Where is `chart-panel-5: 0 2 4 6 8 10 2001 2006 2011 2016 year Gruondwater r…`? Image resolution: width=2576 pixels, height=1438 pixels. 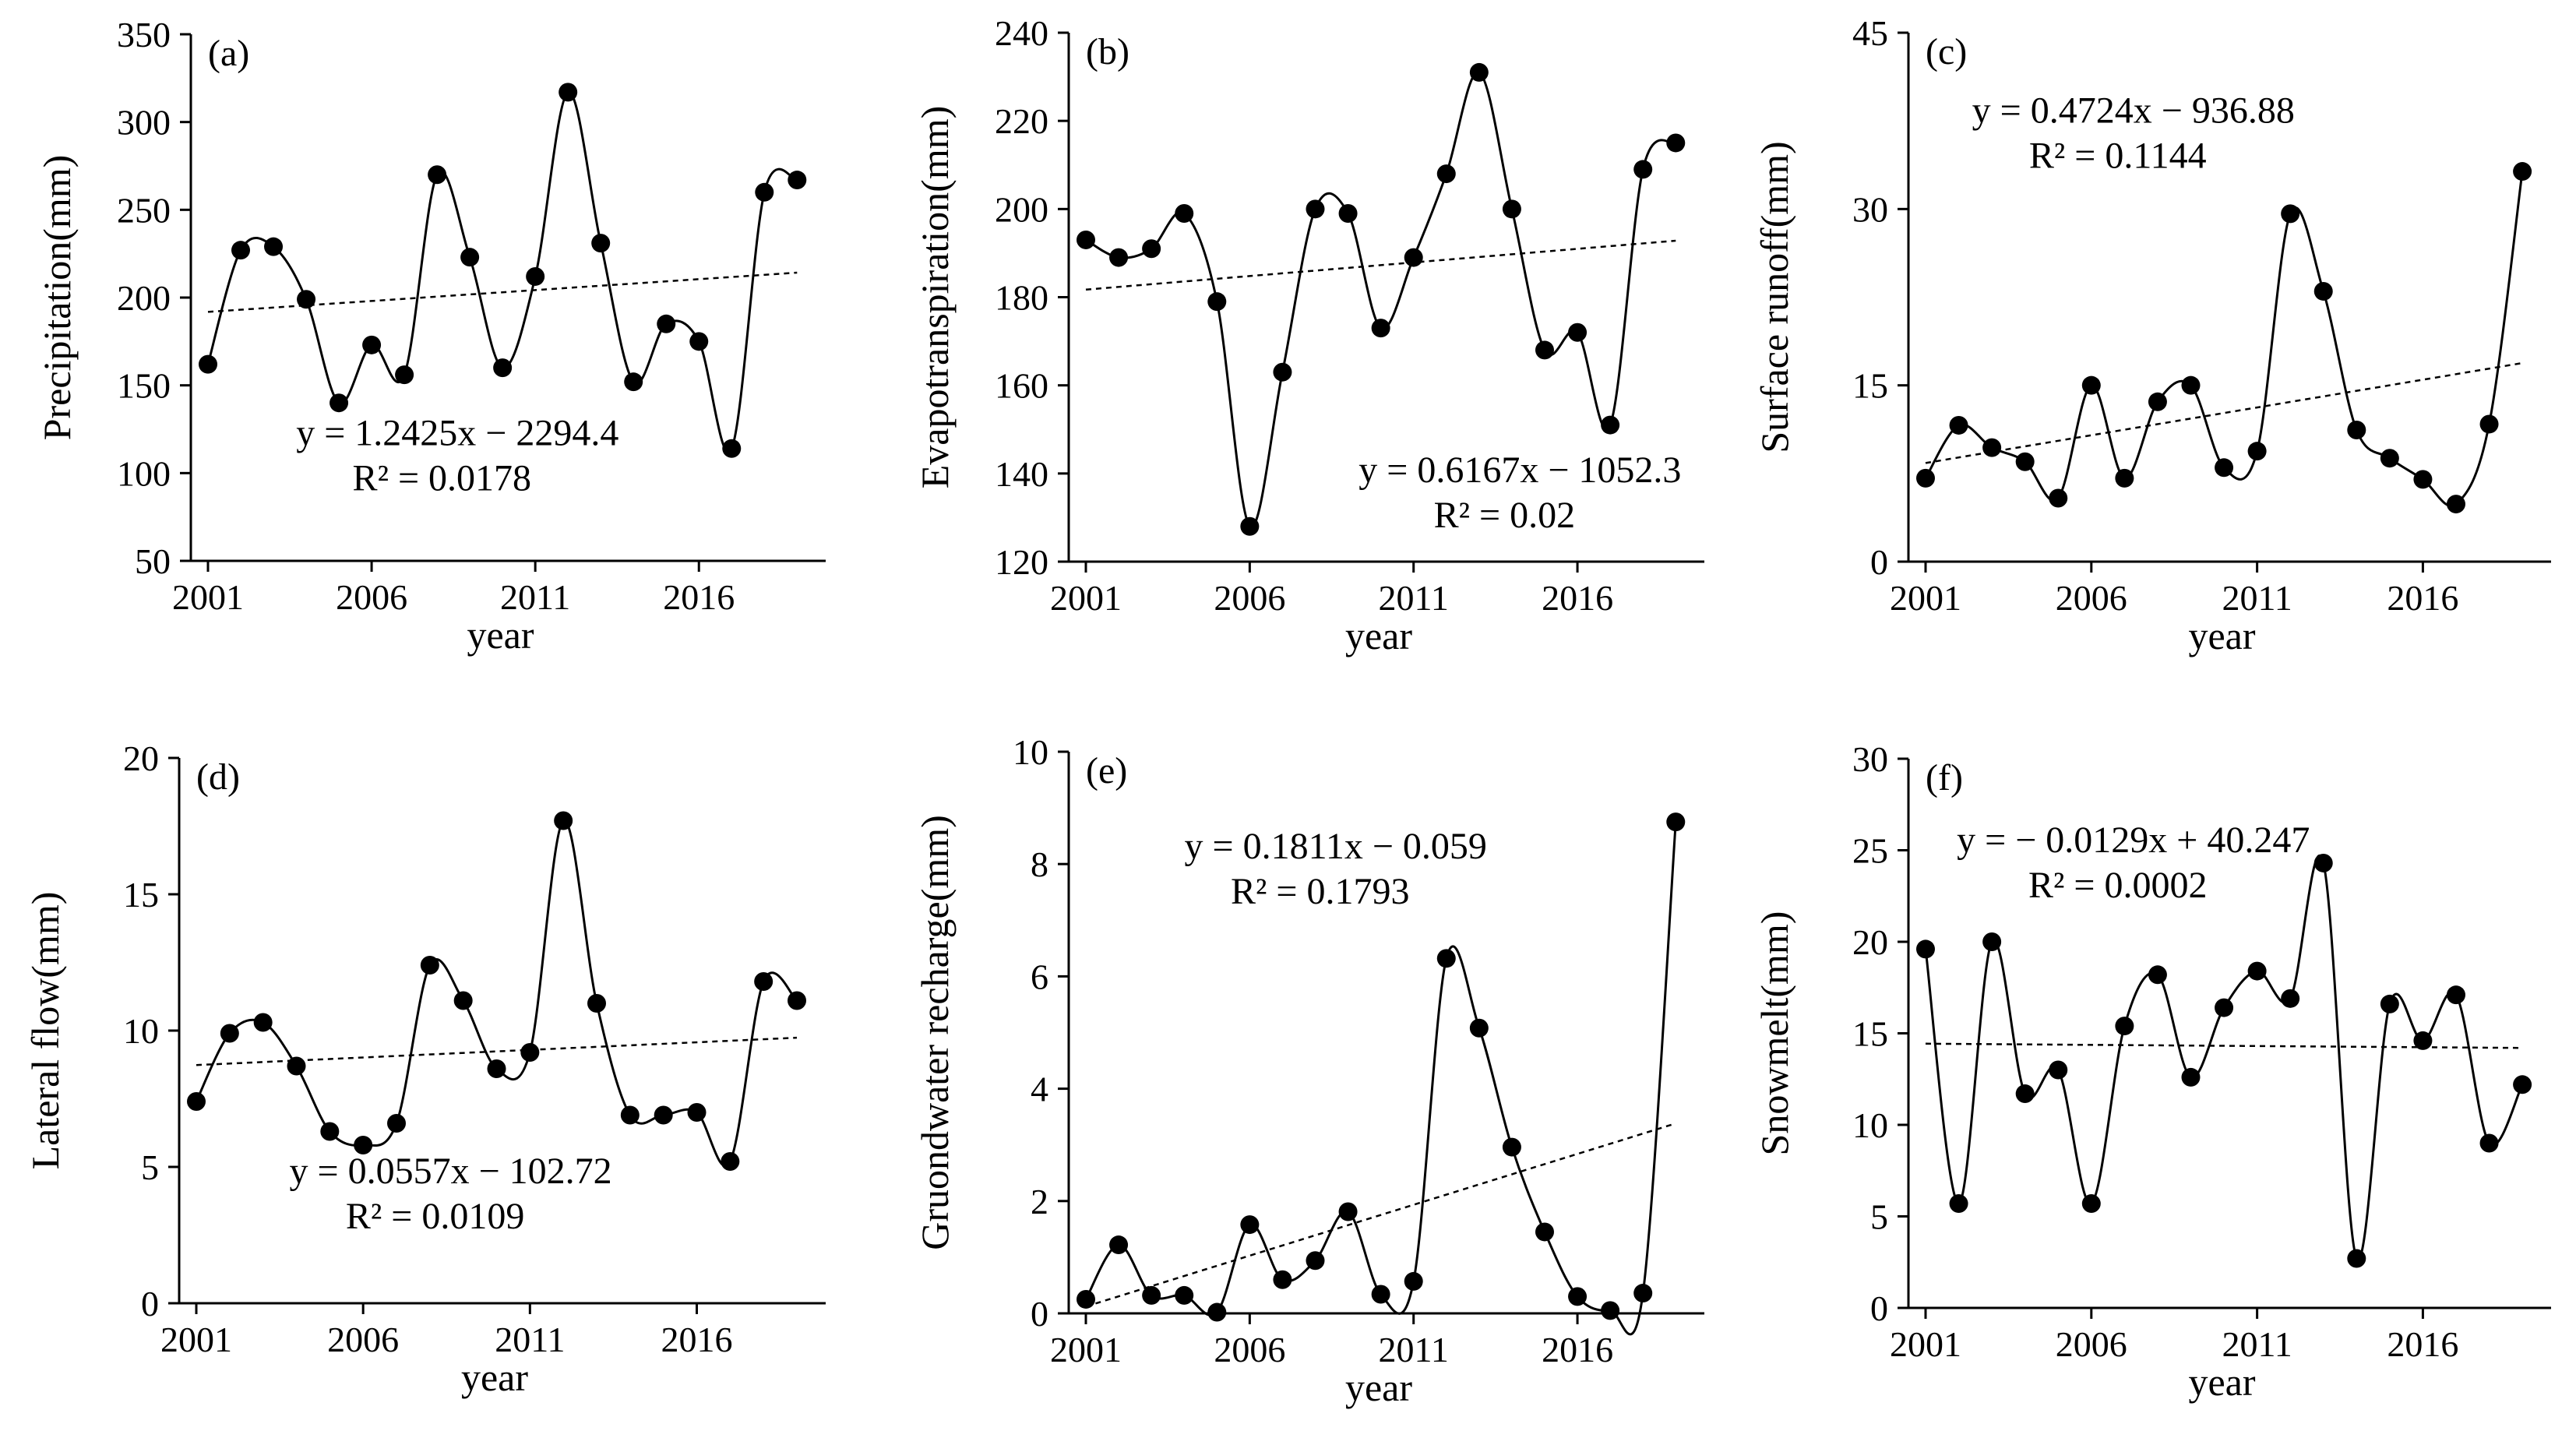
chart-panel-5: 0 2 4 6 8 10 2001 2006 2011 2016 year Gruondwater r… is located at coordinates (1309, 1070).